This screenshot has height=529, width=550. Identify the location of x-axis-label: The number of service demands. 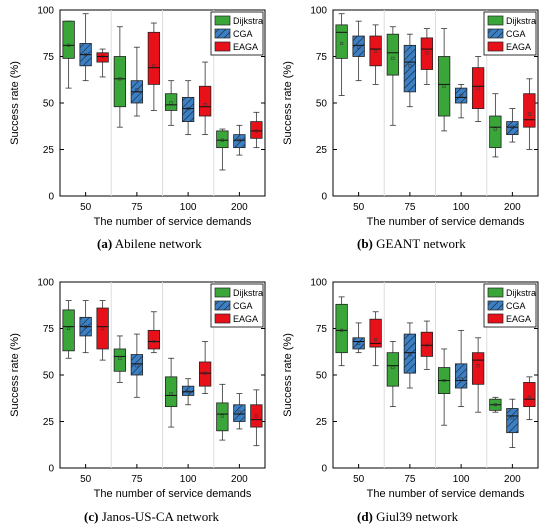
(446, 222).